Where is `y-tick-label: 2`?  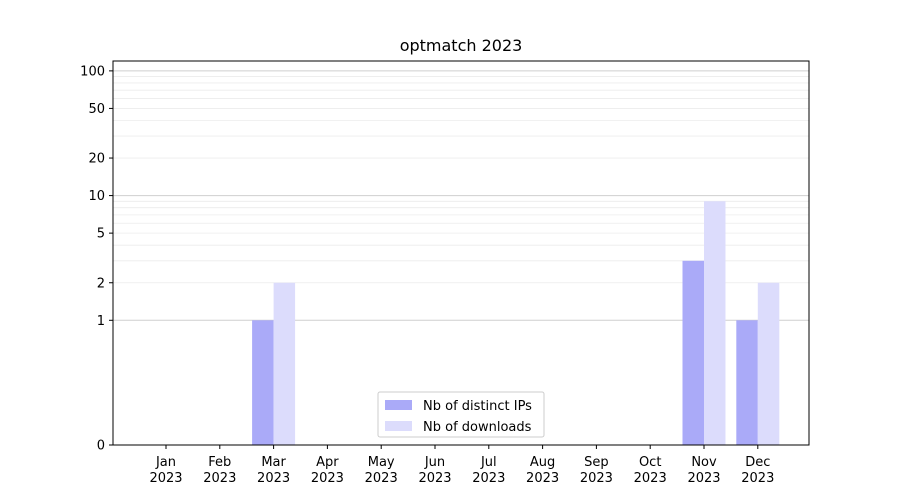 y-tick-label: 2 is located at coordinates (101, 283).